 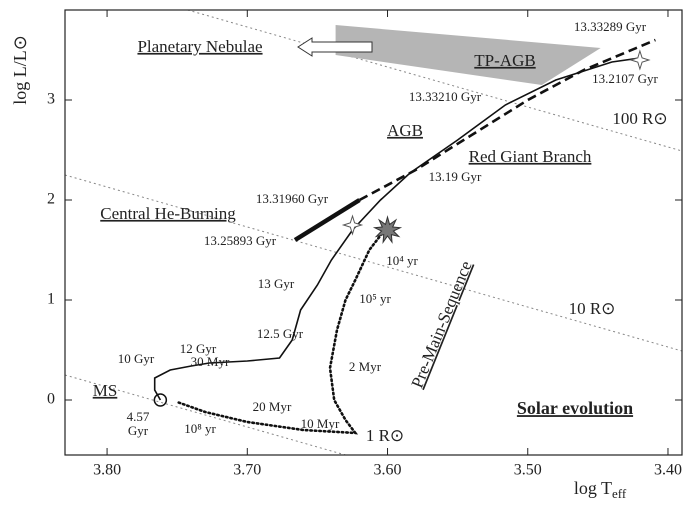 I want to click on y-tick-label: 2, so click(x=51, y=199).